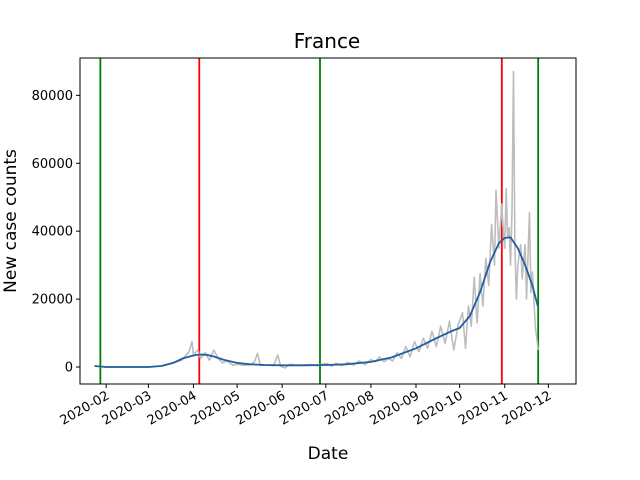 Image resolution: width=640 pixels, height=480 pixels. Describe the element at coordinates (172, 408) in the screenshot. I see `x-tick-label: 2020-04` at that location.